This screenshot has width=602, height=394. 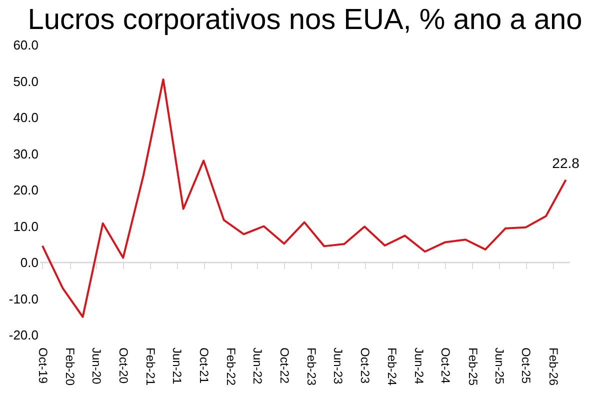 What do you see at coordinates (97, 366) in the screenshot?
I see `x-tick-label: Jun-20` at bounding box center [97, 366].